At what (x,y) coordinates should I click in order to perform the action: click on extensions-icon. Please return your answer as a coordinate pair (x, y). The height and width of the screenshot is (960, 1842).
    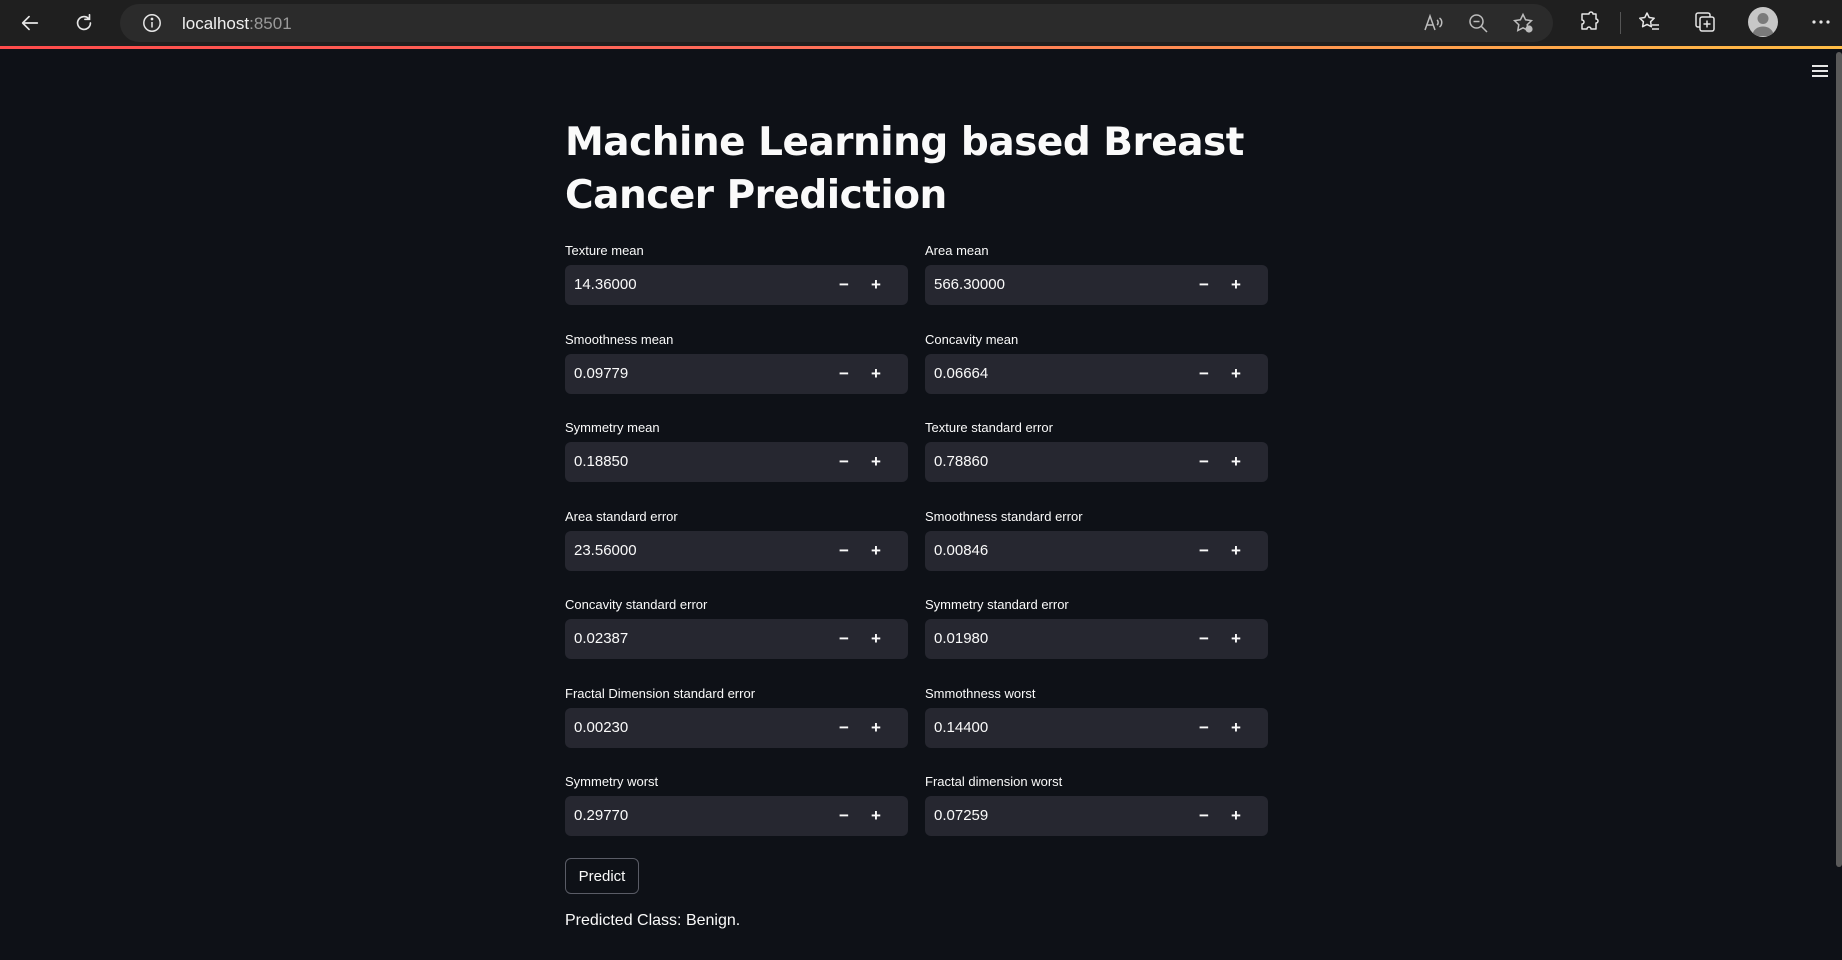
    Looking at the image, I should click on (1590, 20).